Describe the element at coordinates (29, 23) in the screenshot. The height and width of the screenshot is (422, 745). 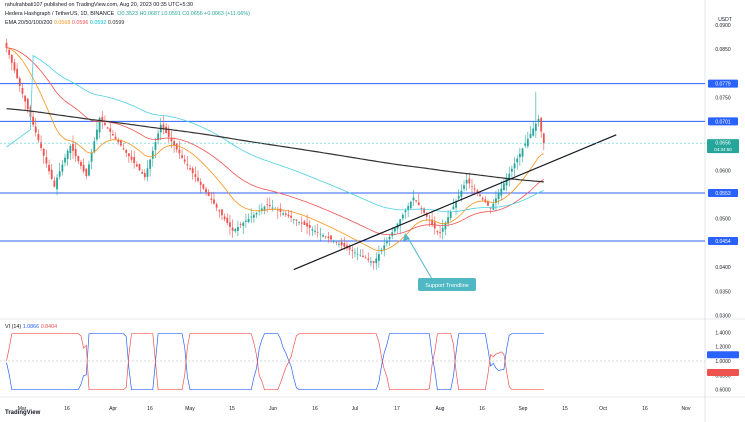
I see `ema-label: EMA 20/50/100/200` at that location.